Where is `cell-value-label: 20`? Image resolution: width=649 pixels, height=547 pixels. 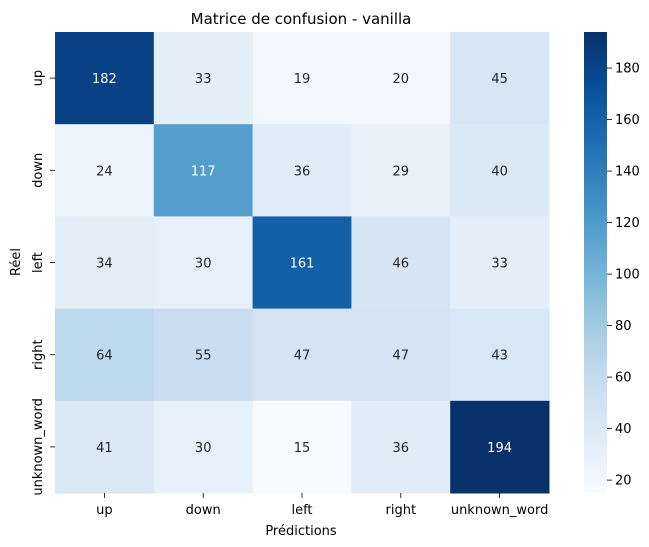
cell-value-label: 20 is located at coordinates (401, 79).